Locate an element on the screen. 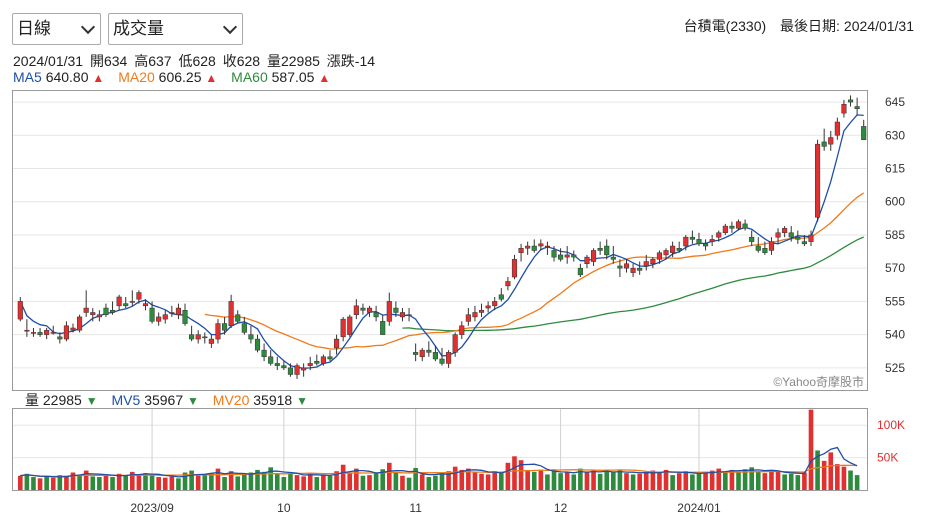  ohlc-change: 漲跌-14 is located at coordinates (351, 61).